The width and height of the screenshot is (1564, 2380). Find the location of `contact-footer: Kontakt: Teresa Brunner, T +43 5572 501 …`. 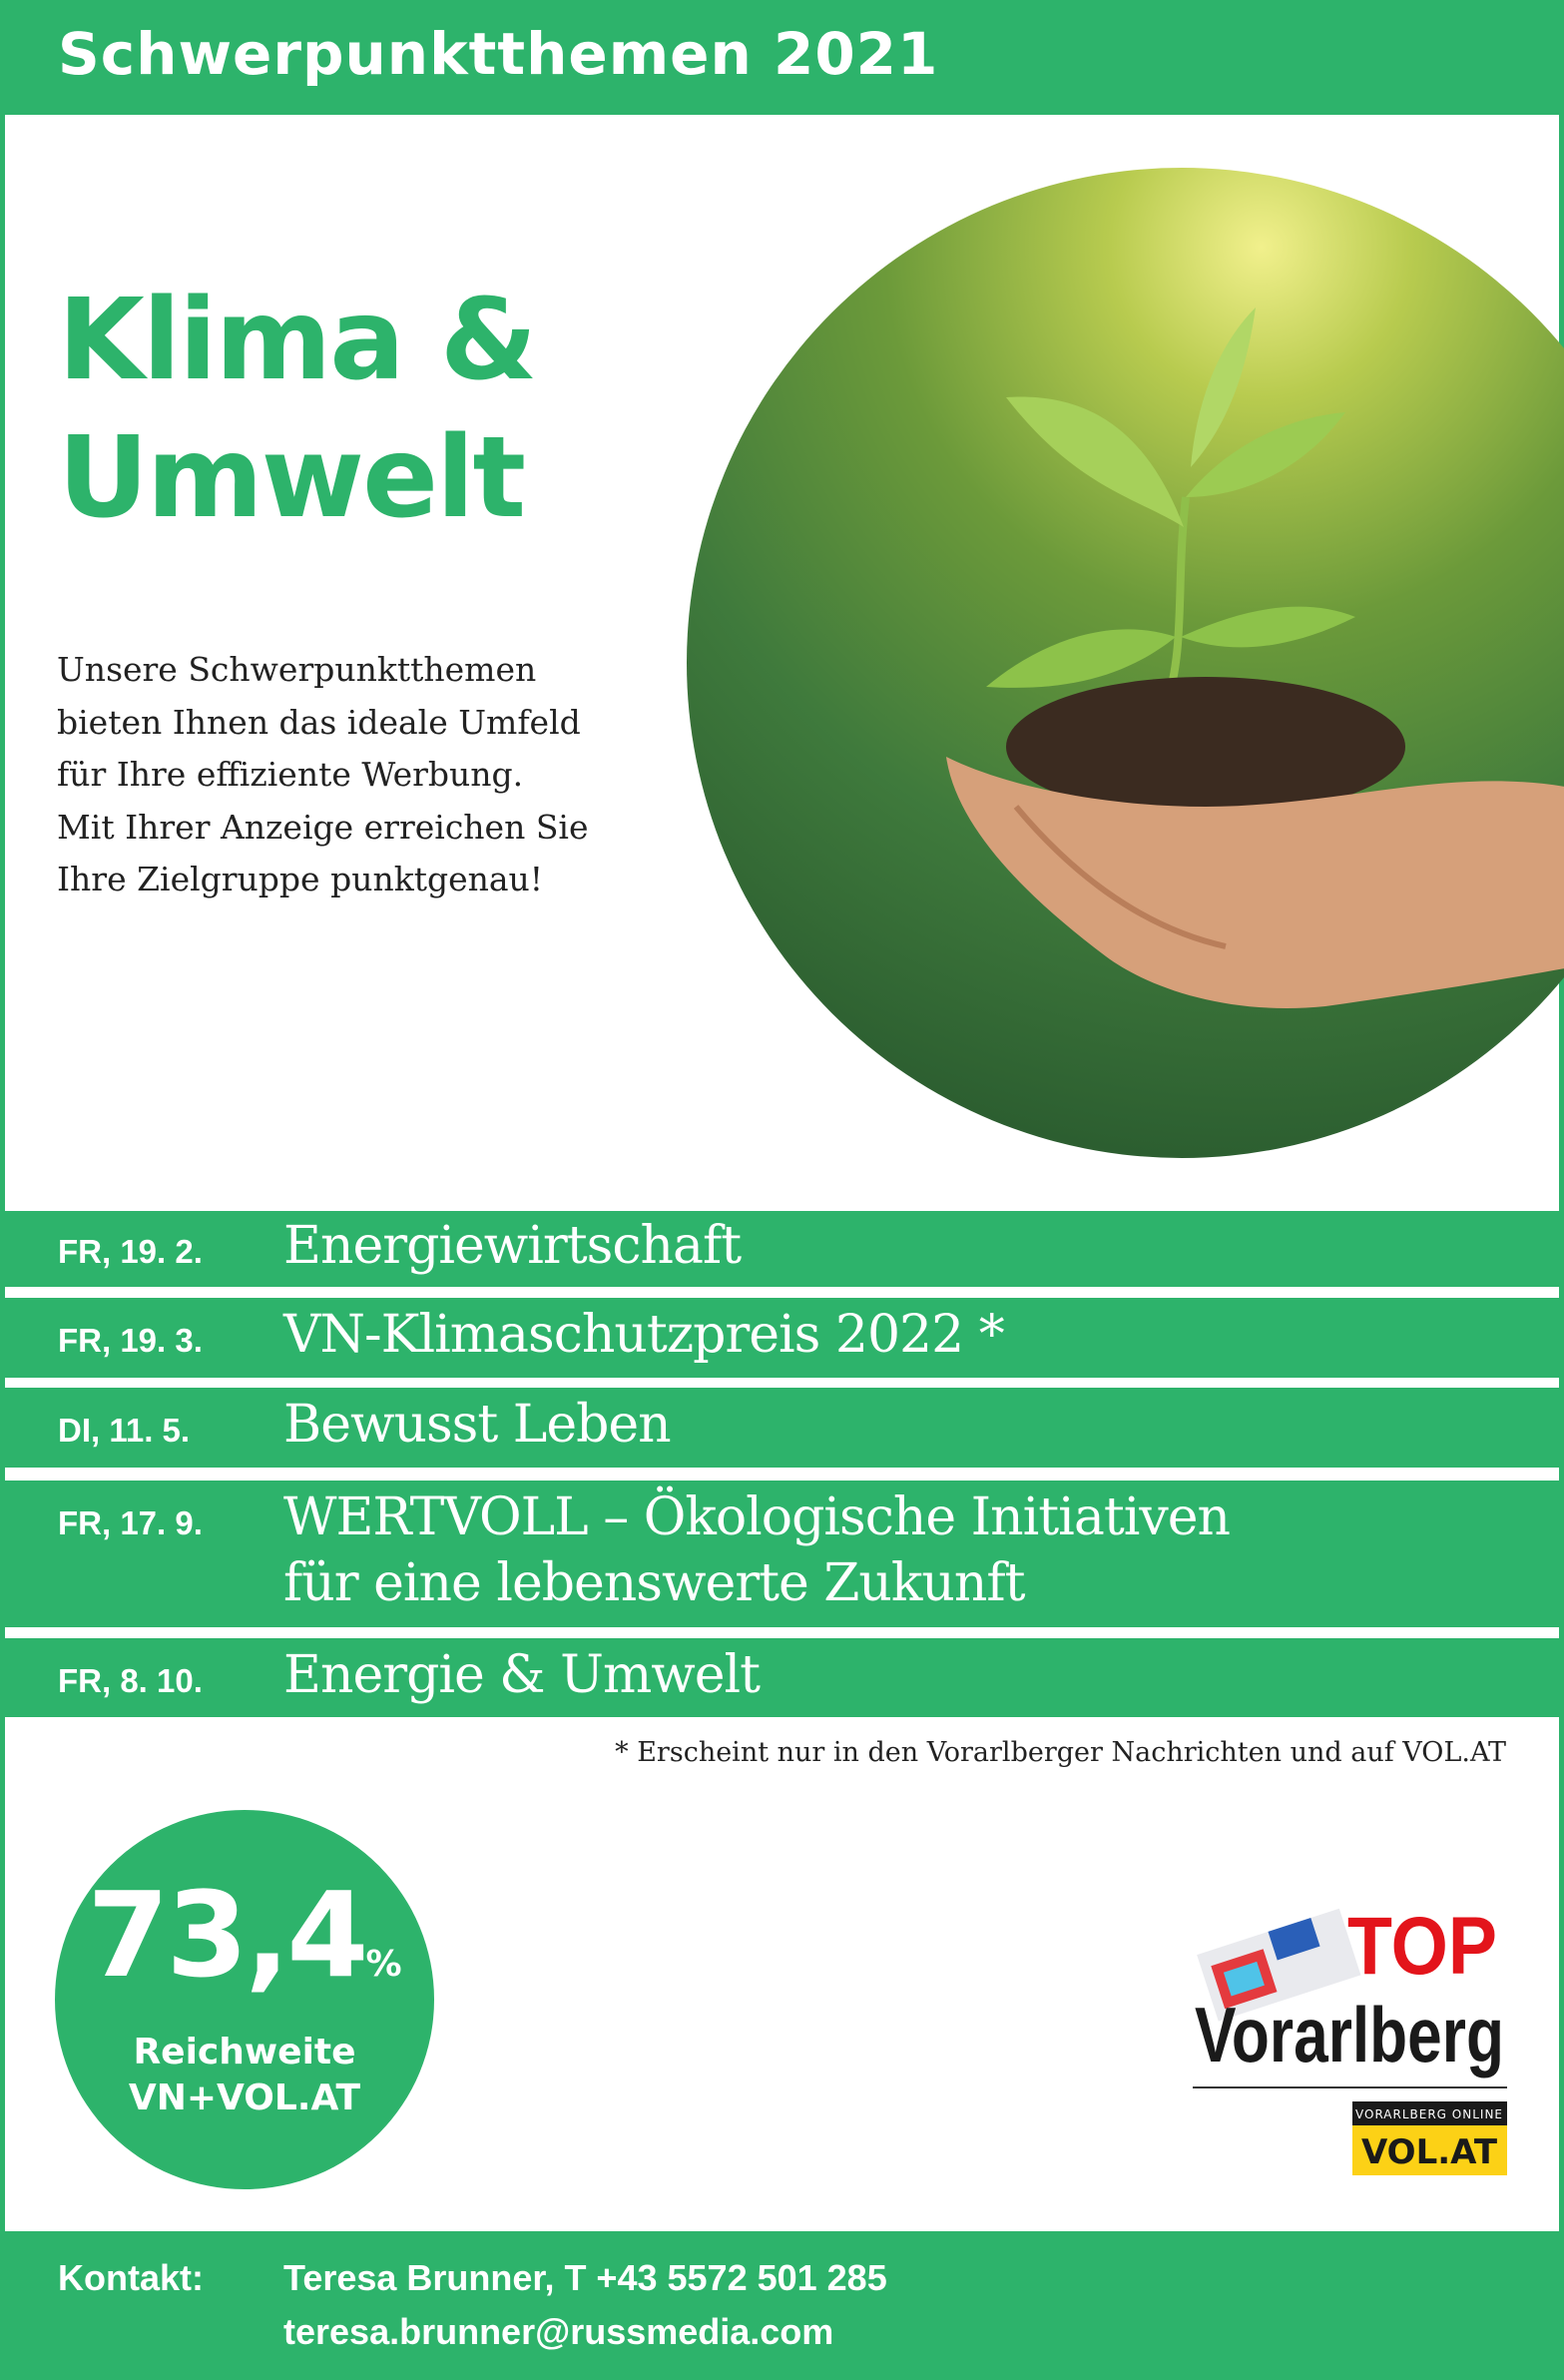

contact-footer: Kontakt: Teresa Brunner, T +43 5572 501 … is located at coordinates (782, 2305).